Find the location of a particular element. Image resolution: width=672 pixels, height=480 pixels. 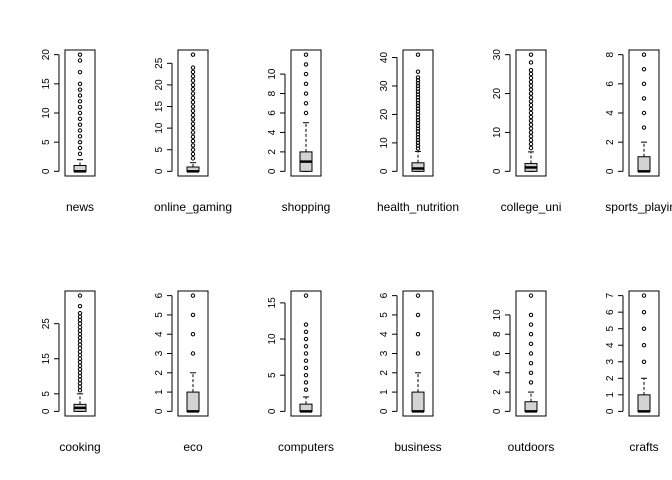

x-axis-label: crafts is located at coordinates (643, 447).